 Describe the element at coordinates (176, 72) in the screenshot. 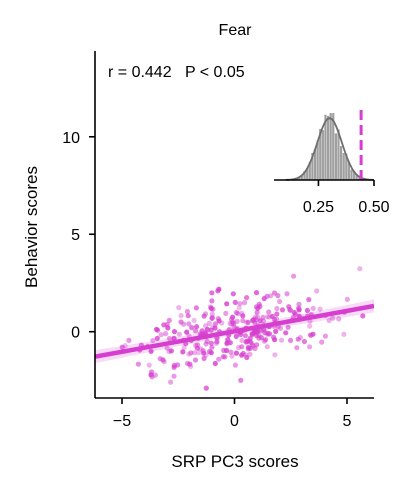

I see `correlation-annotation: r = 0.442 P < 0.05` at that location.